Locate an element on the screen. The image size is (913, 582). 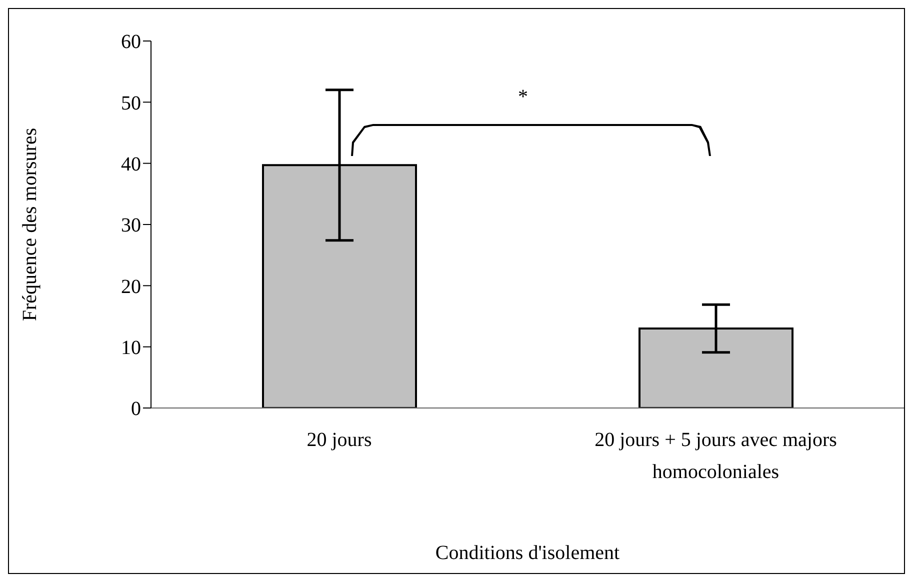
y-axis-title: Fréquence des morsures is located at coordinates (30, 225).